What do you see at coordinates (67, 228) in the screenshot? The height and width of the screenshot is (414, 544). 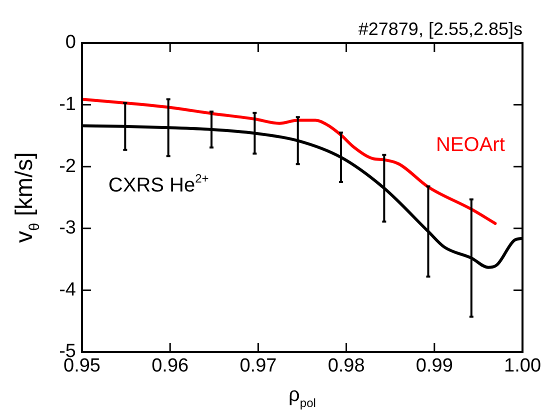 I see `y-tick-label: -3` at bounding box center [67, 228].